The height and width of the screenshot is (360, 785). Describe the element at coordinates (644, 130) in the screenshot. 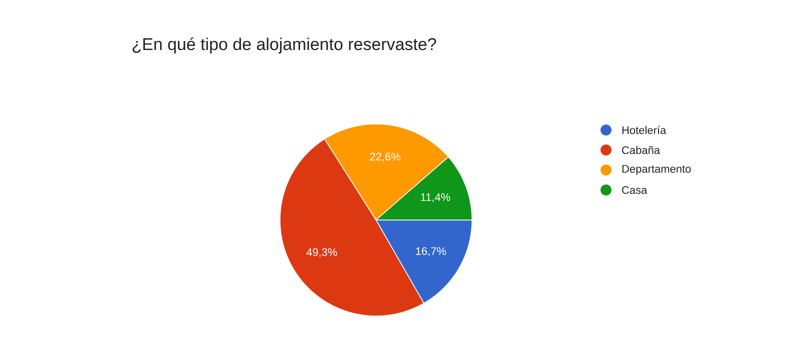

I see `legend-label: Hotelería` at that location.